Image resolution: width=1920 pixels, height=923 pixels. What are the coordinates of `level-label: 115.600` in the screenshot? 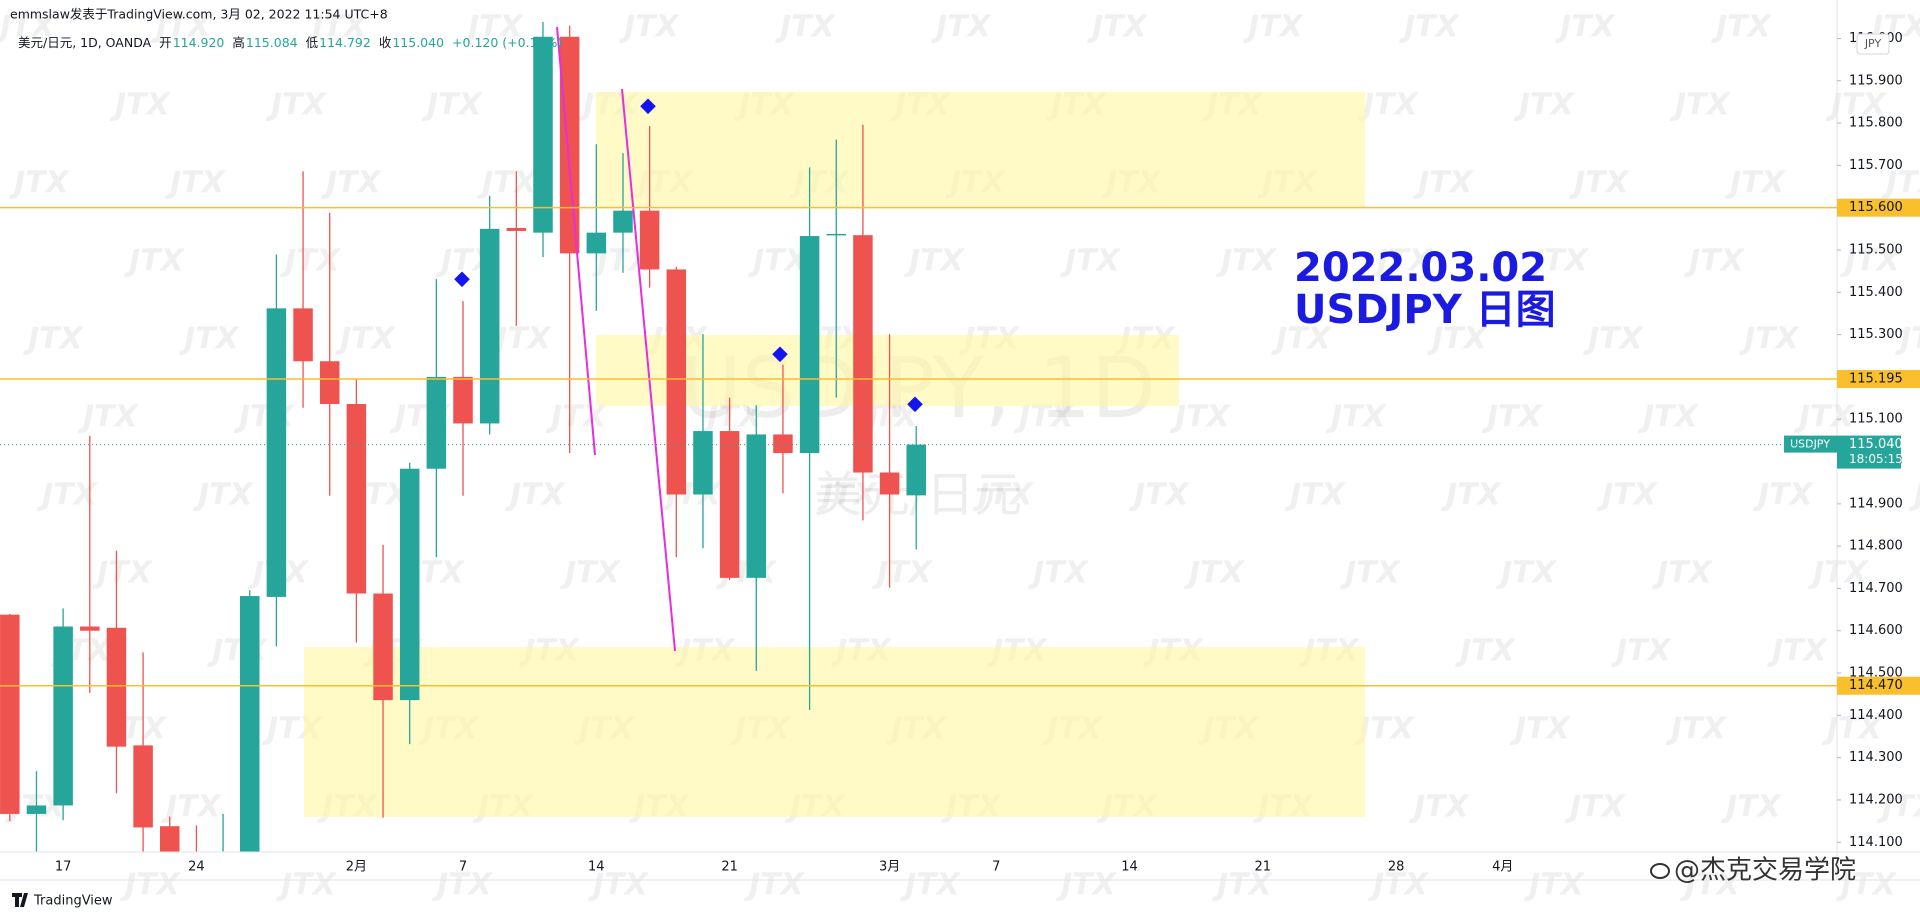 It's located at (1876, 207).